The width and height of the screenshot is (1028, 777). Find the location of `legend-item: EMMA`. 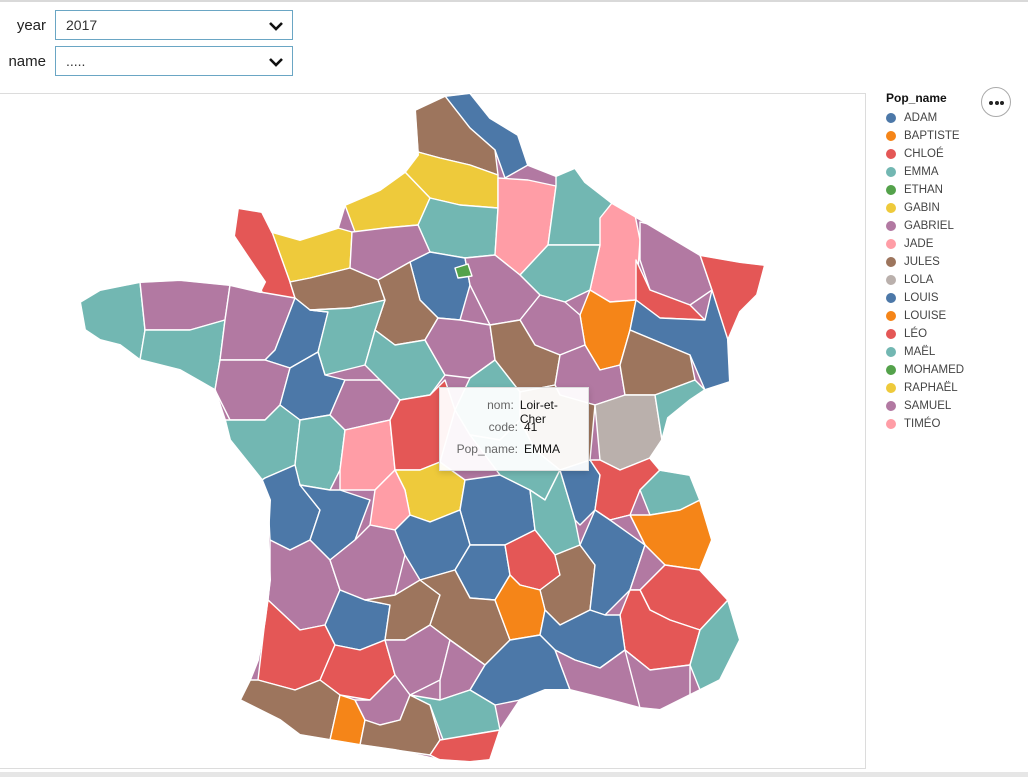

legend-item: EMMA is located at coordinates (925, 172).